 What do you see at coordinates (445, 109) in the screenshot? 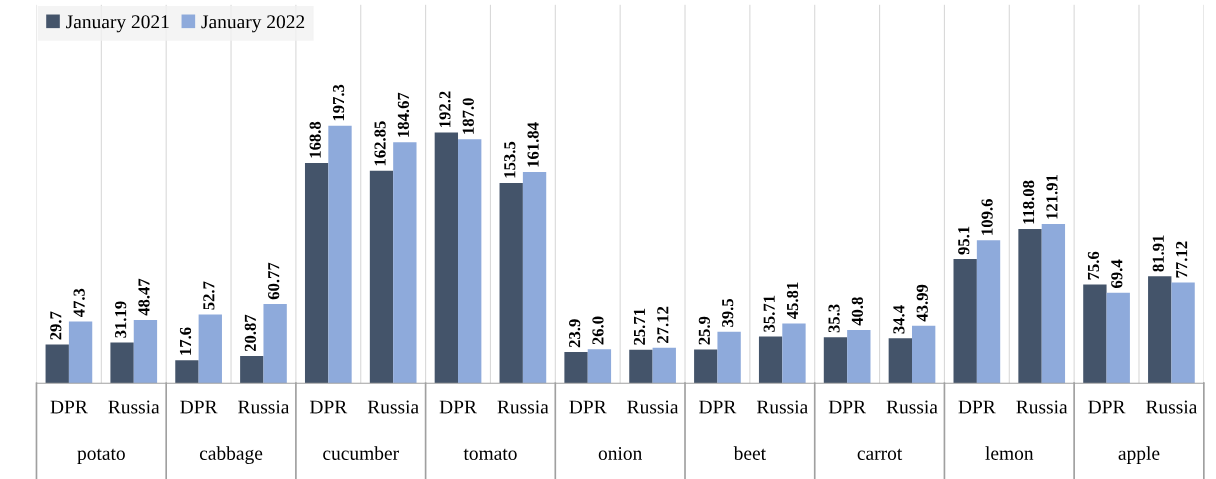
I see `data-label: 192.2` at bounding box center [445, 109].